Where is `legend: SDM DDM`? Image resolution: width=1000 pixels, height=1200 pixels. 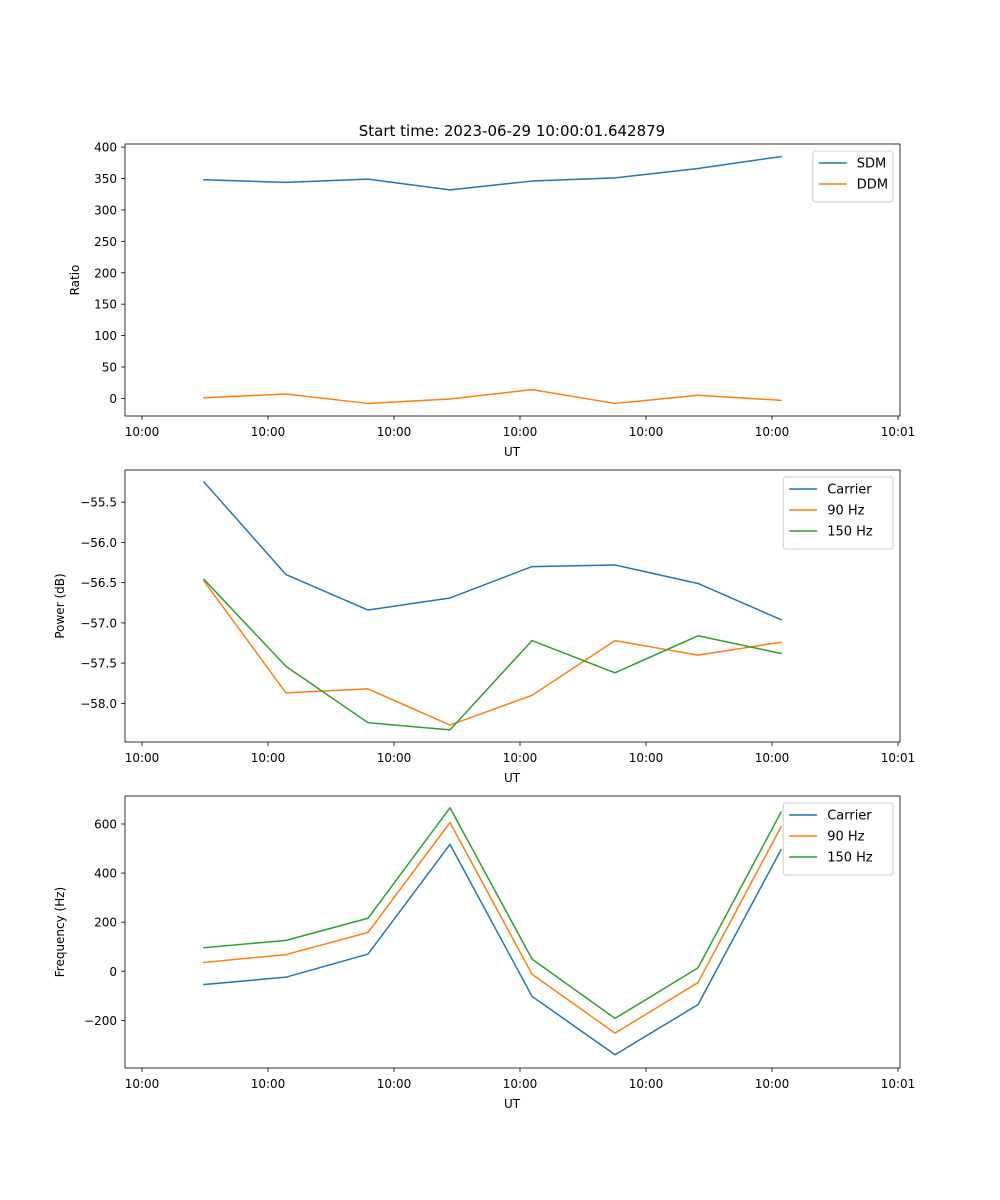
legend: SDM DDM is located at coordinates (853, 176).